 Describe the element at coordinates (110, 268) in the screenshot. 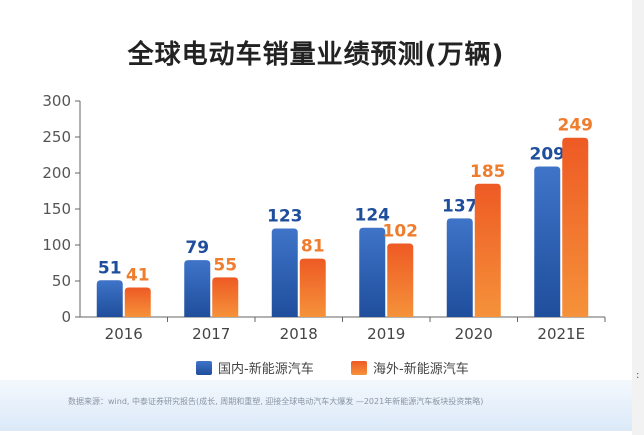

I see `data-label: 51` at that location.